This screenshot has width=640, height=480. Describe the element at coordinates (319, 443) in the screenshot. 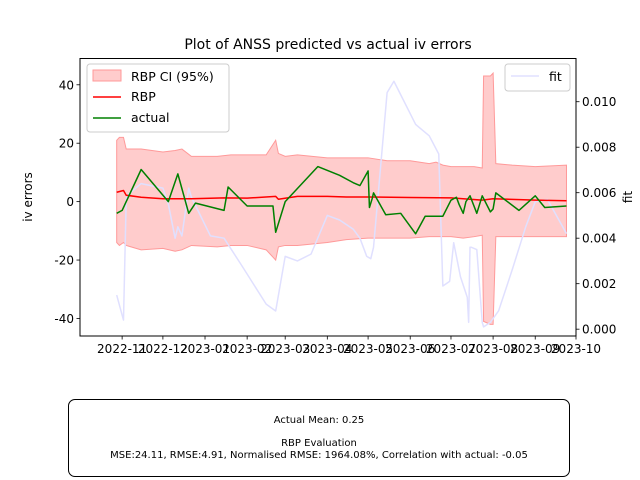

I see `evaluation-title: RBP Evaluation` at that location.